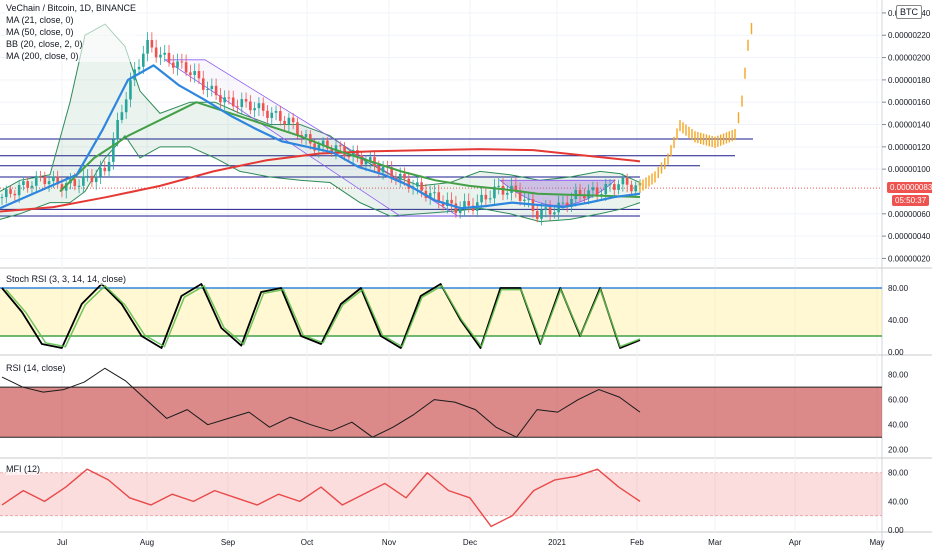 This screenshot has width=932, height=550. I want to click on time-axis-label: Sep, so click(228, 542).